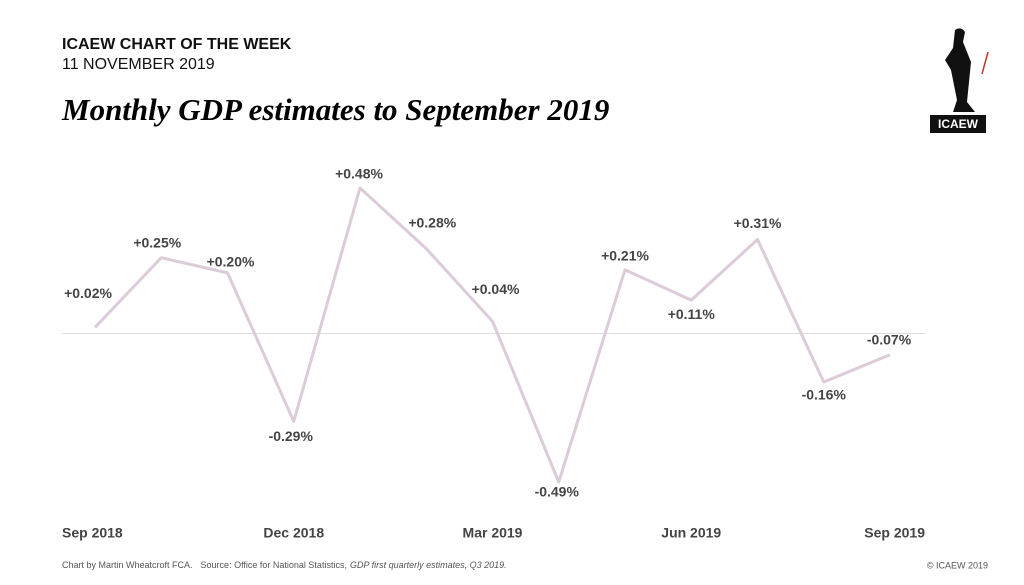 This screenshot has height=585, width=1024. I want to click on data-label: +0.28%, so click(432, 222).